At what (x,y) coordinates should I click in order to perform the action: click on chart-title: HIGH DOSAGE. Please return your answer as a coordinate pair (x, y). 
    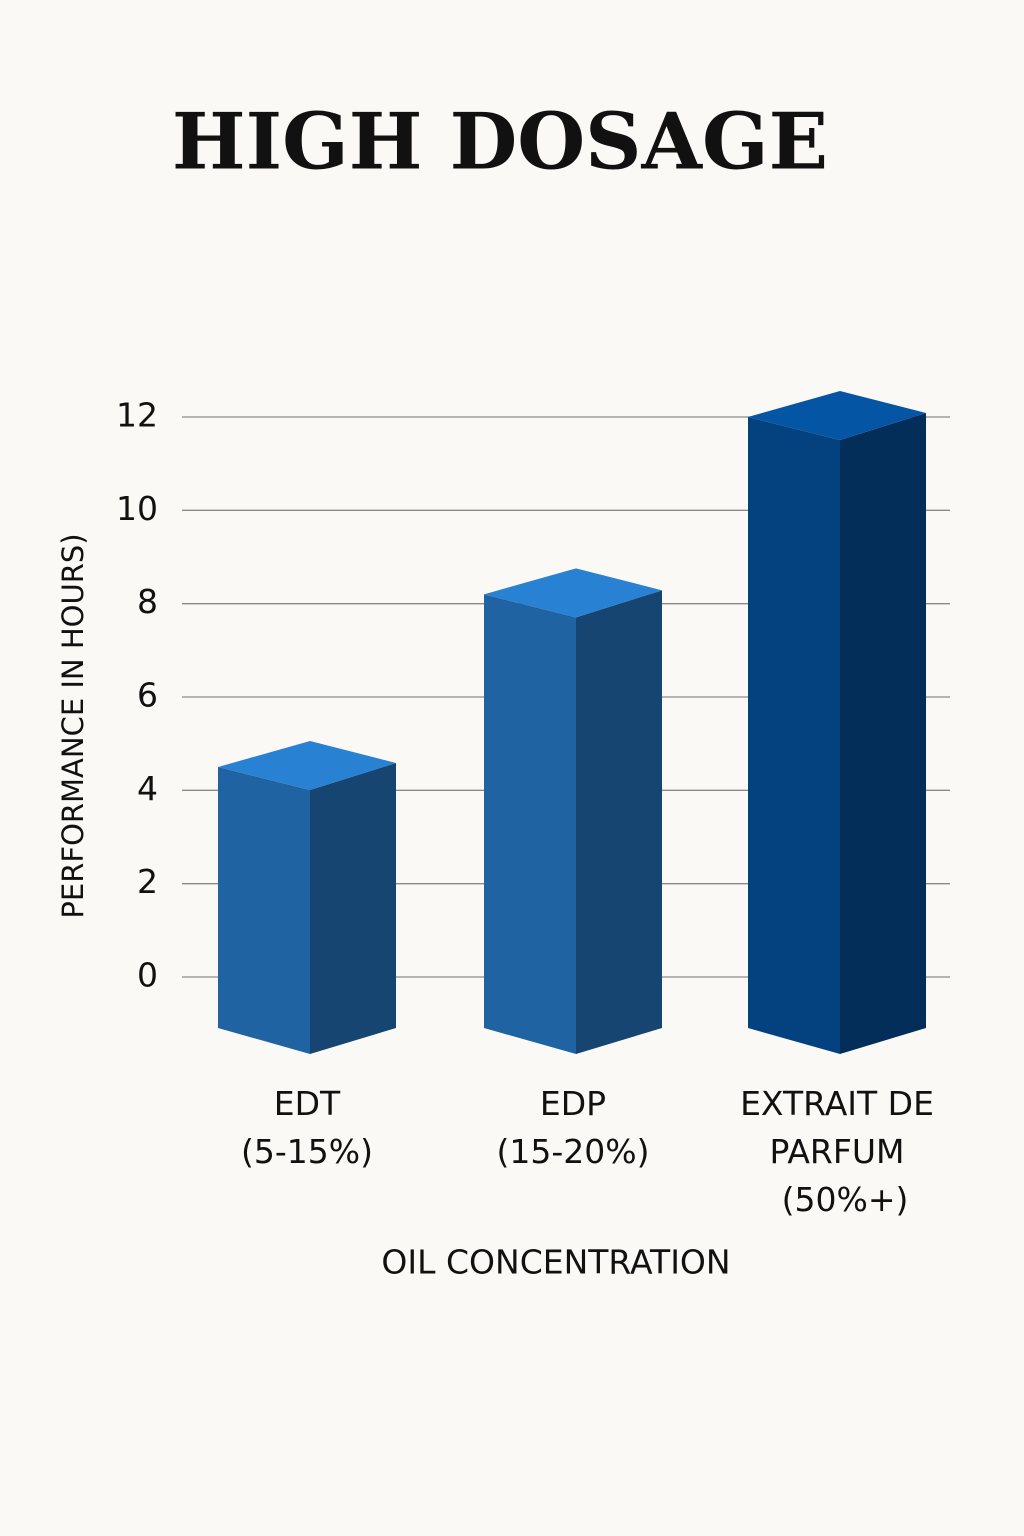
    Looking at the image, I should click on (500, 142).